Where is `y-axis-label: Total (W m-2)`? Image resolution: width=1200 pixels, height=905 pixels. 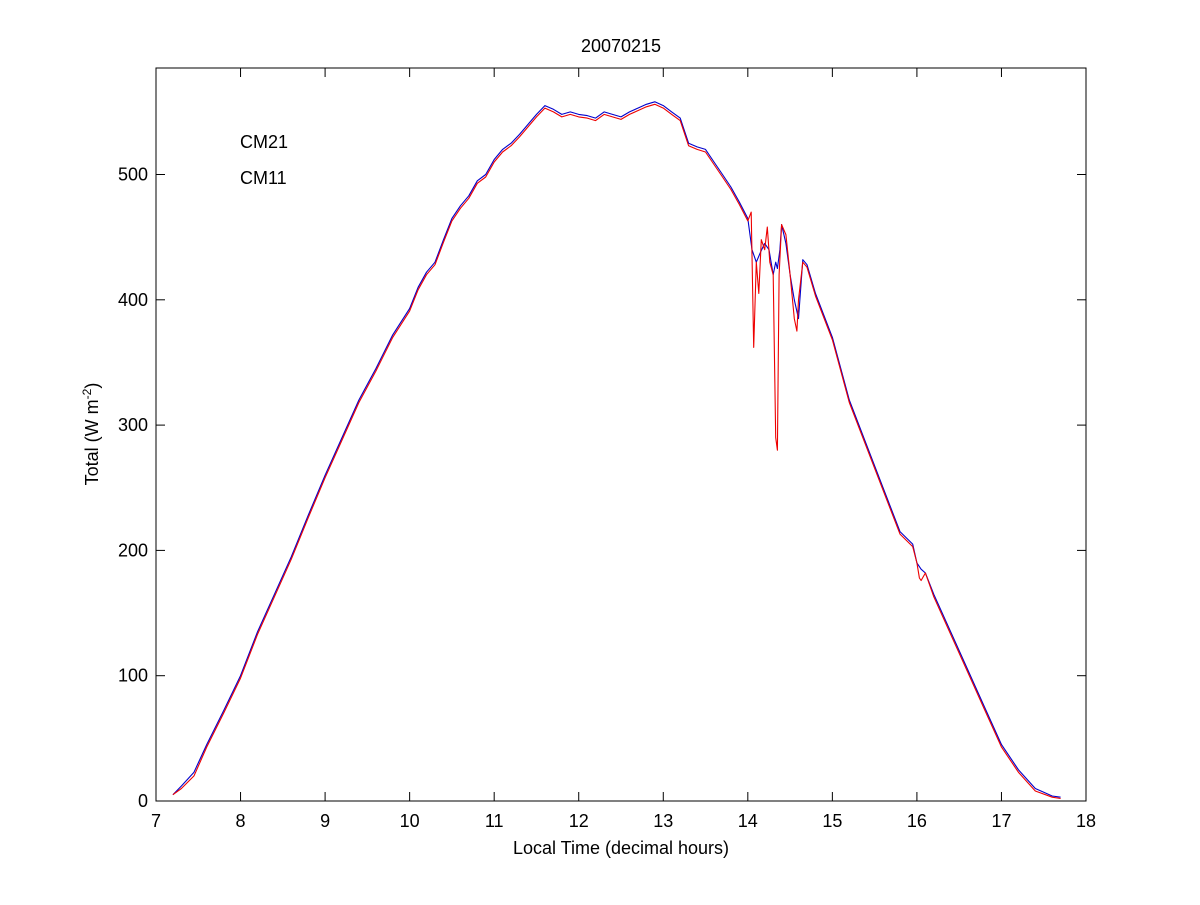 y-axis-label: Total (W m-2) is located at coordinates (91, 434).